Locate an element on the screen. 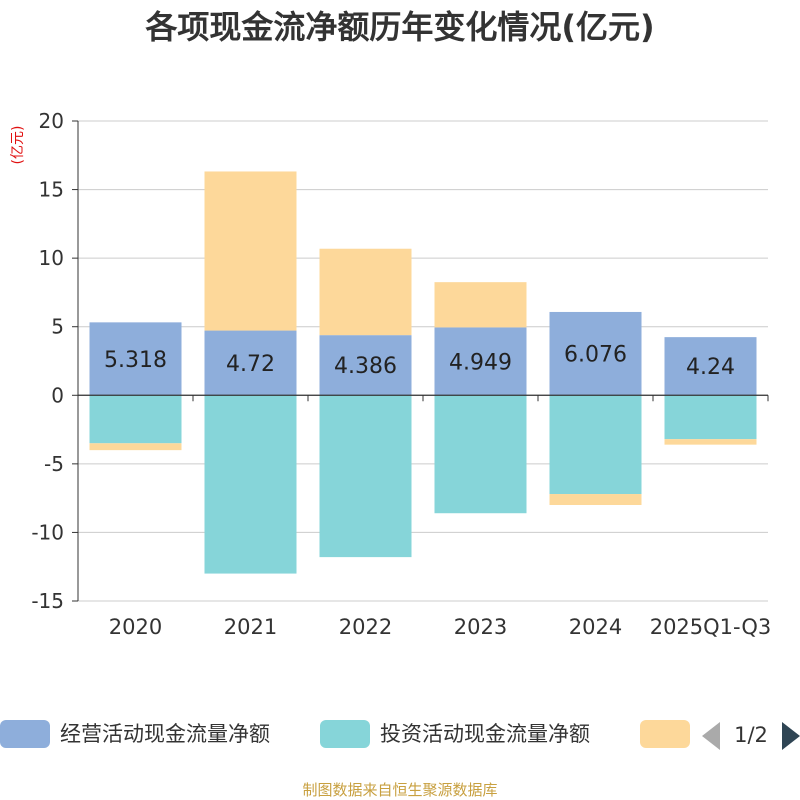  bar-investing-2021 is located at coordinates (250, 484).